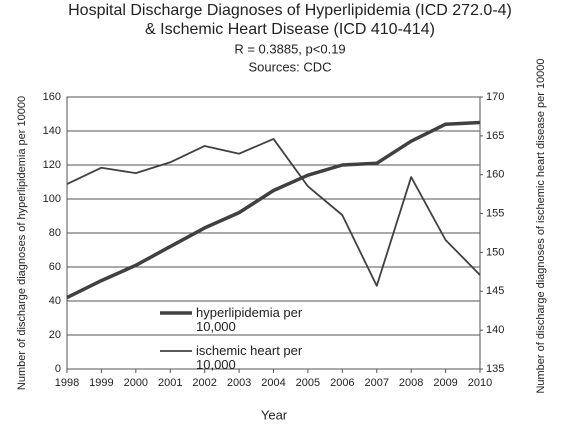  Describe the element at coordinates (495, 252) in the screenshot. I see `y2-tick-label: 150` at that location.